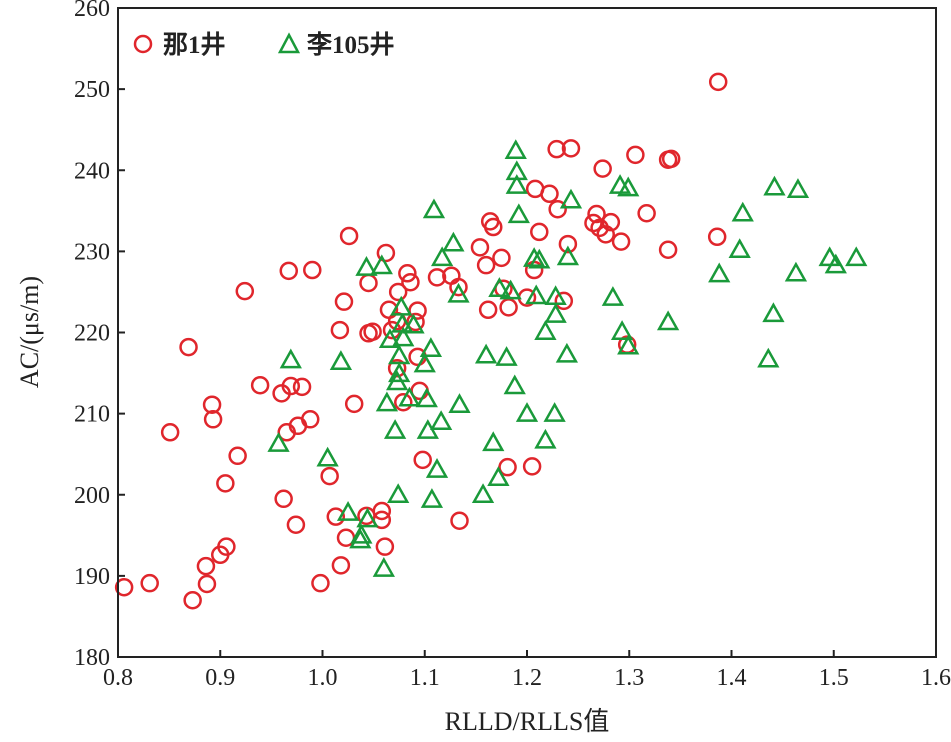  What do you see at coordinates (92, 252) in the screenshot?
I see `y-tick-label: 230` at bounding box center [92, 252].